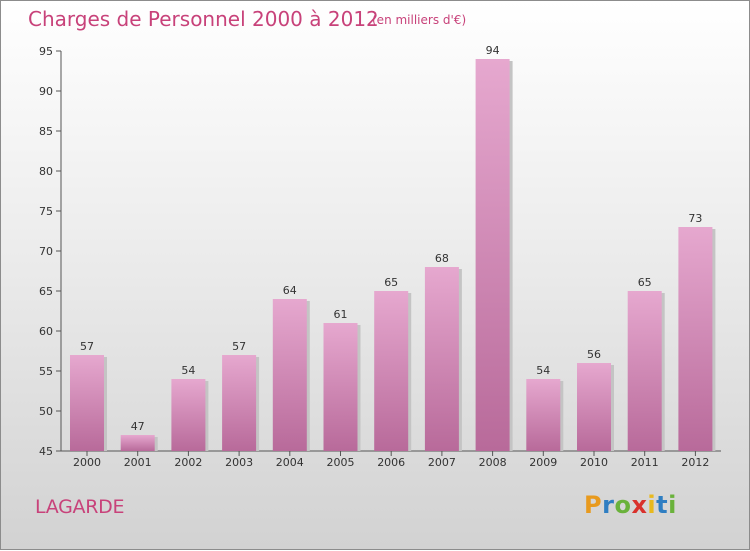 The width and height of the screenshot is (750, 551). Describe the element at coordinates (239, 462) in the screenshot. I see `x-tick-label: 2003` at that location.